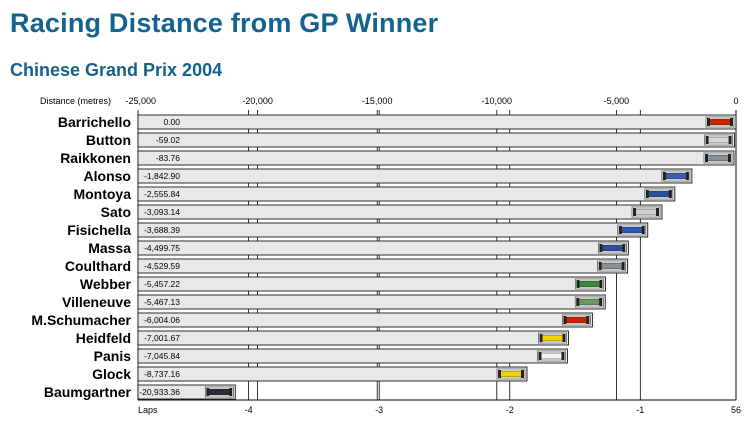 The height and width of the screenshot is (424, 745). I want to click on driver-label: Button, so click(108, 140).